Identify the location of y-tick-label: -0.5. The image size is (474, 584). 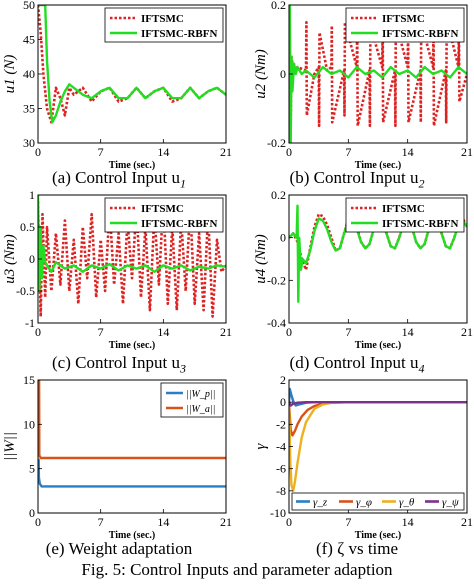
(25, 291).